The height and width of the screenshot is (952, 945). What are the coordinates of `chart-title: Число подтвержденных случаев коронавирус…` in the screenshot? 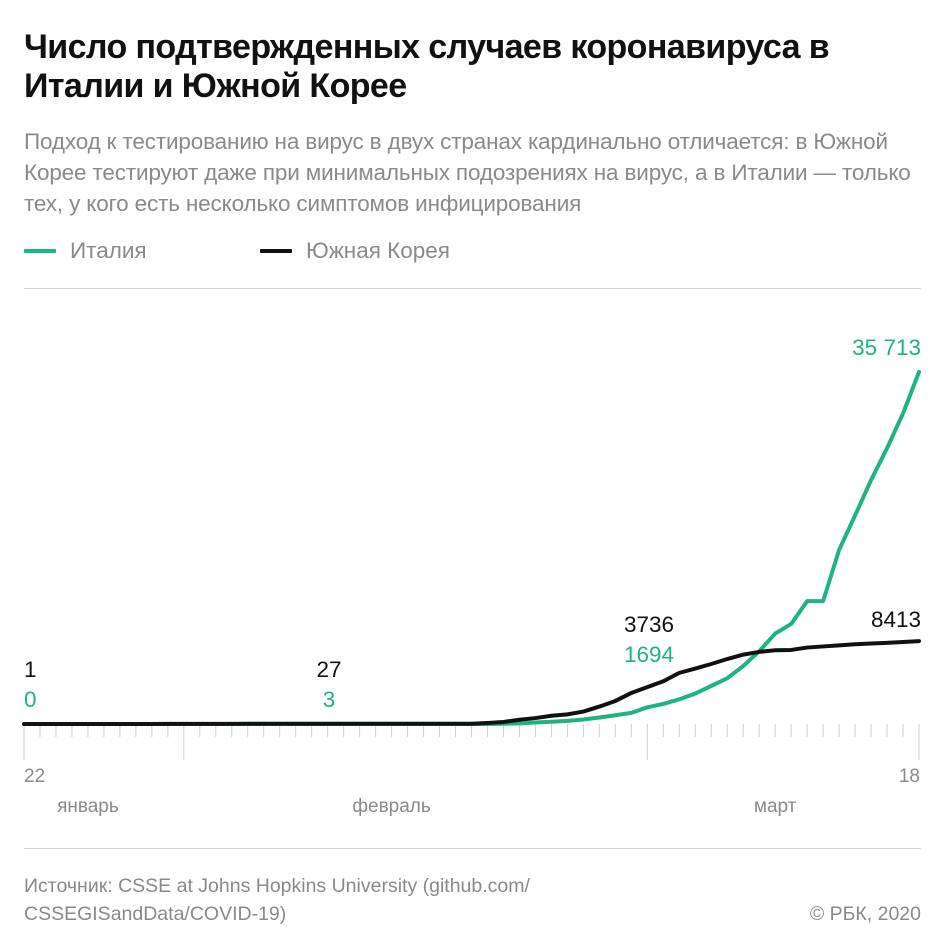 It's located at (427, 66).